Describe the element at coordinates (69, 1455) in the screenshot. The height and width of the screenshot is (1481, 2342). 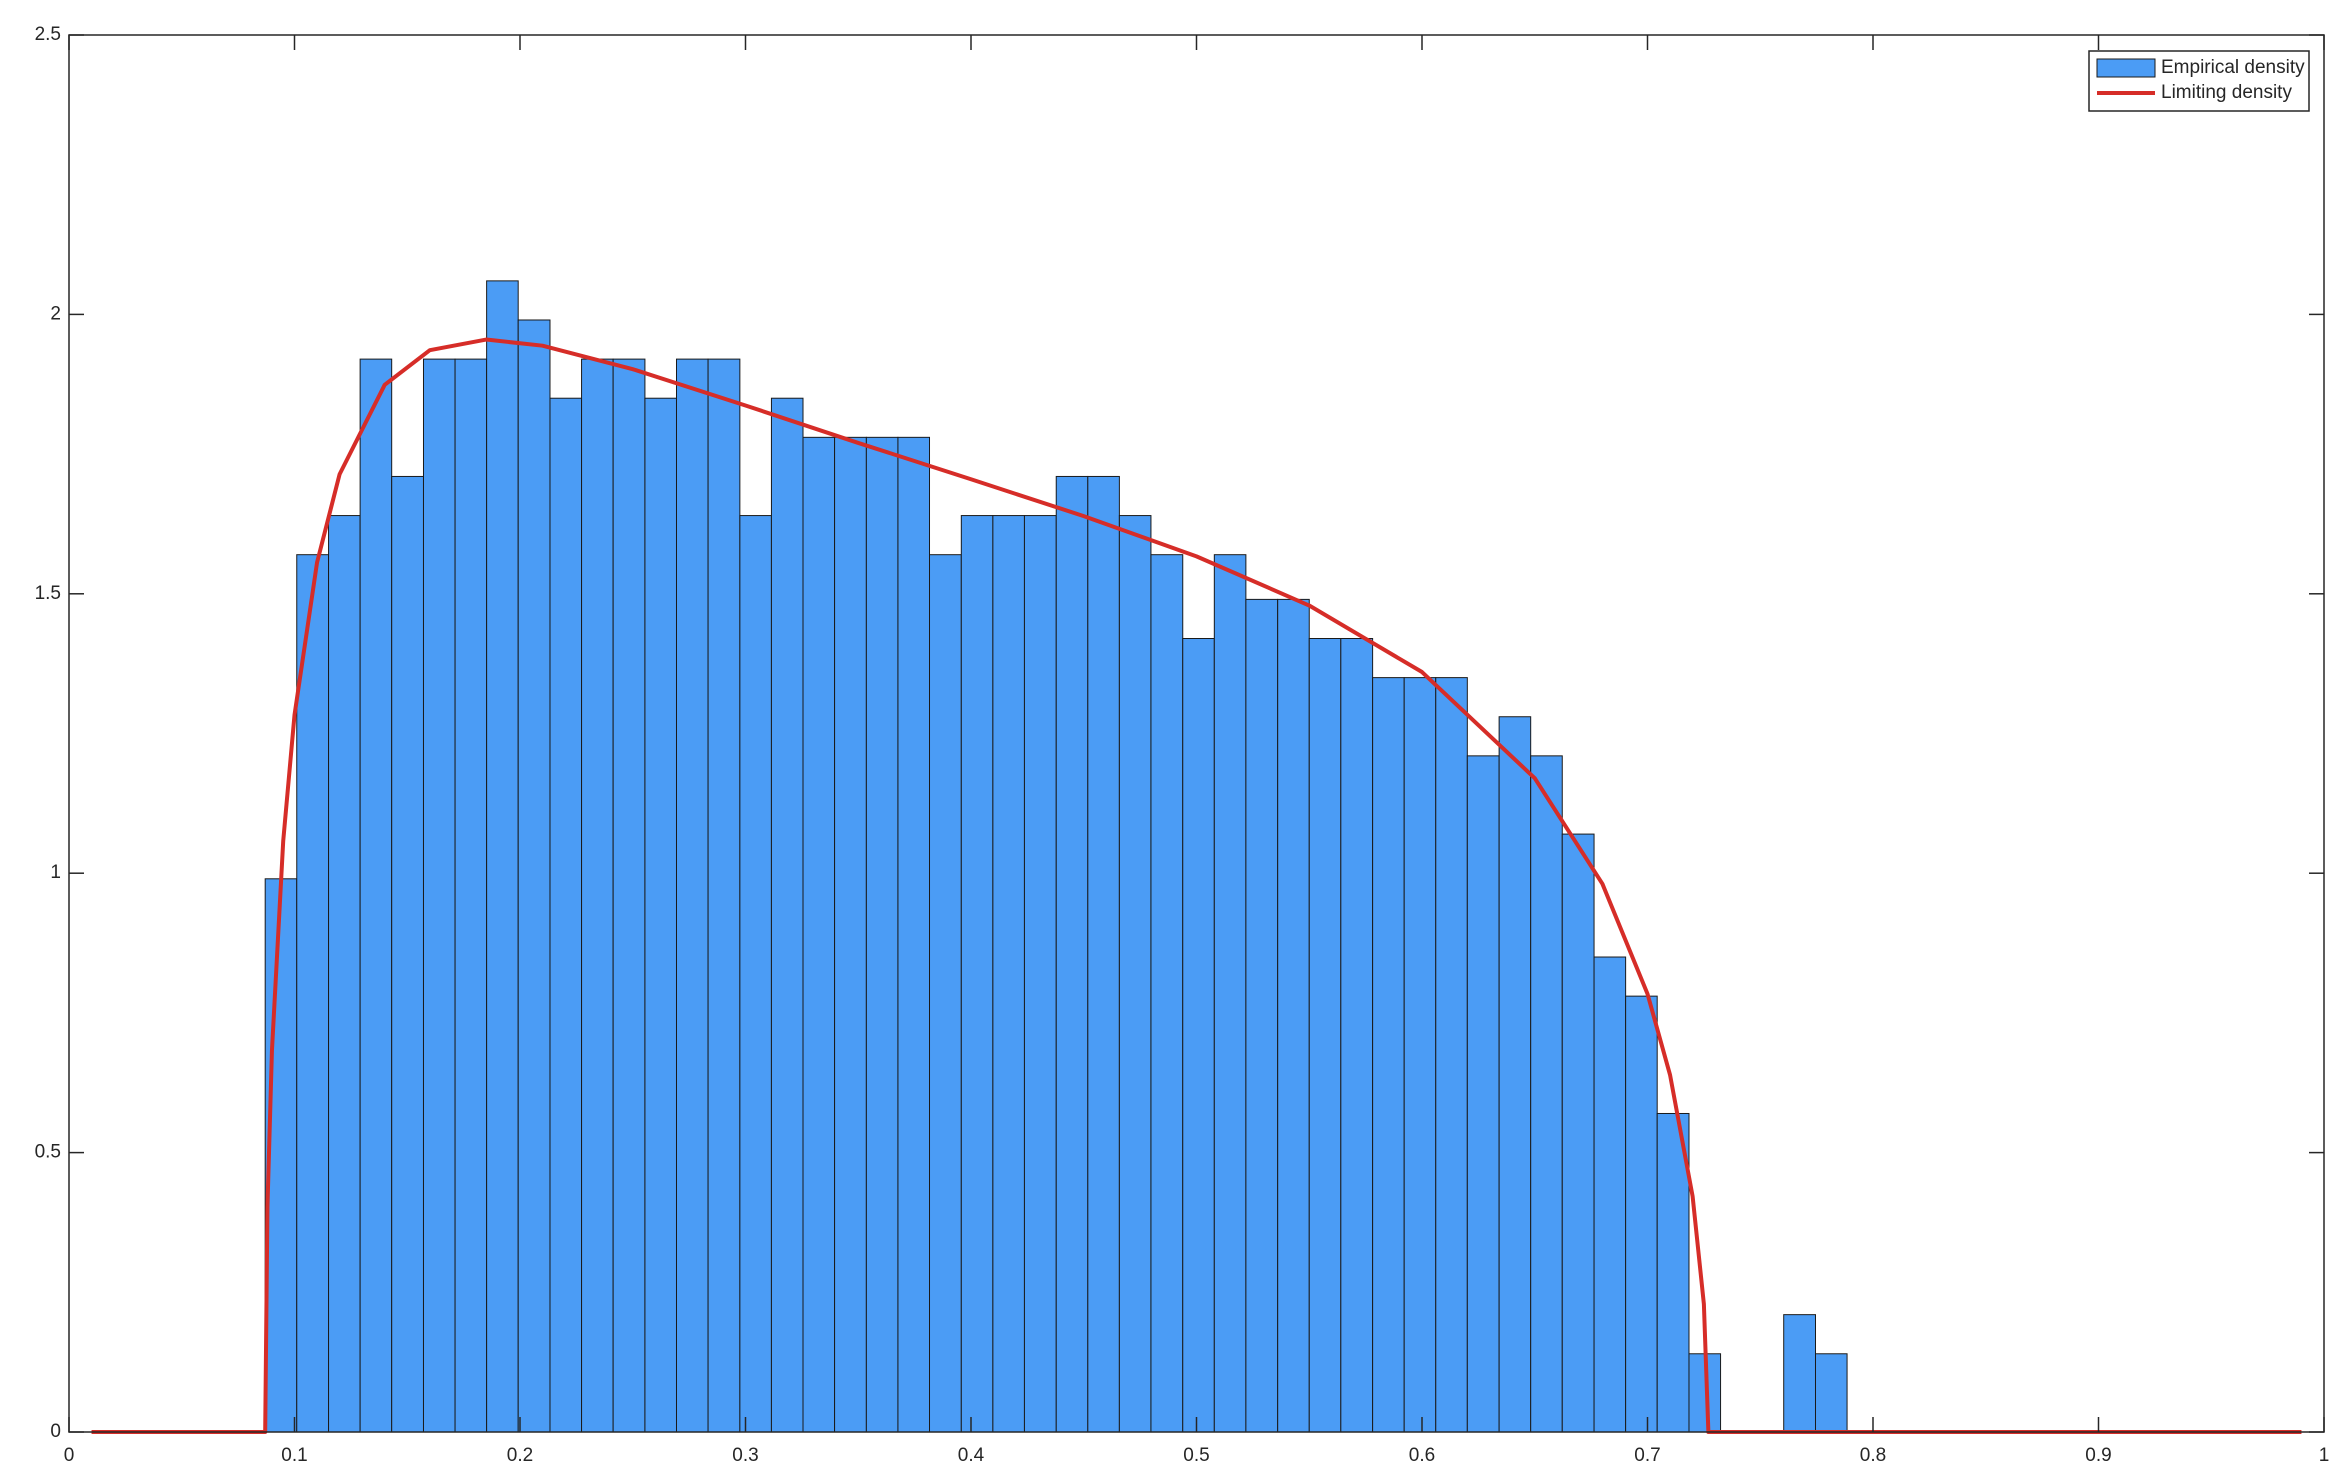
I see `x-tick-label: 0` at that location.